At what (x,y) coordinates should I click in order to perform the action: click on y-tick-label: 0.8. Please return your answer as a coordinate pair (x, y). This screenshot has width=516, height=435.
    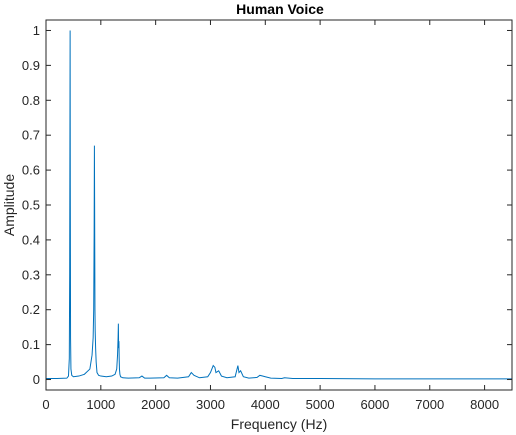
    Looking at the image, I should click on (31, 100).